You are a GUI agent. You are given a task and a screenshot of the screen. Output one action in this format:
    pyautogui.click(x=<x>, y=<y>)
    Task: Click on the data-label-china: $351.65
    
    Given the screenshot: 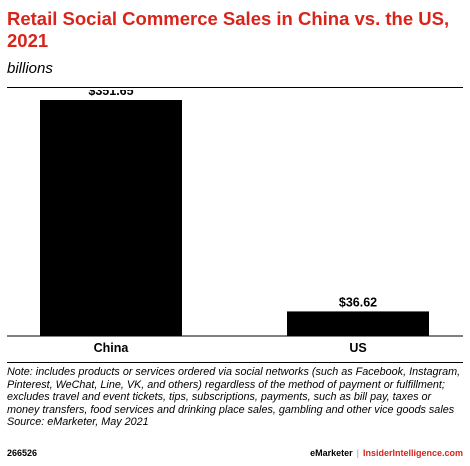 What is the action you would take?
    pyautogui.click(x=110, y=94)
    